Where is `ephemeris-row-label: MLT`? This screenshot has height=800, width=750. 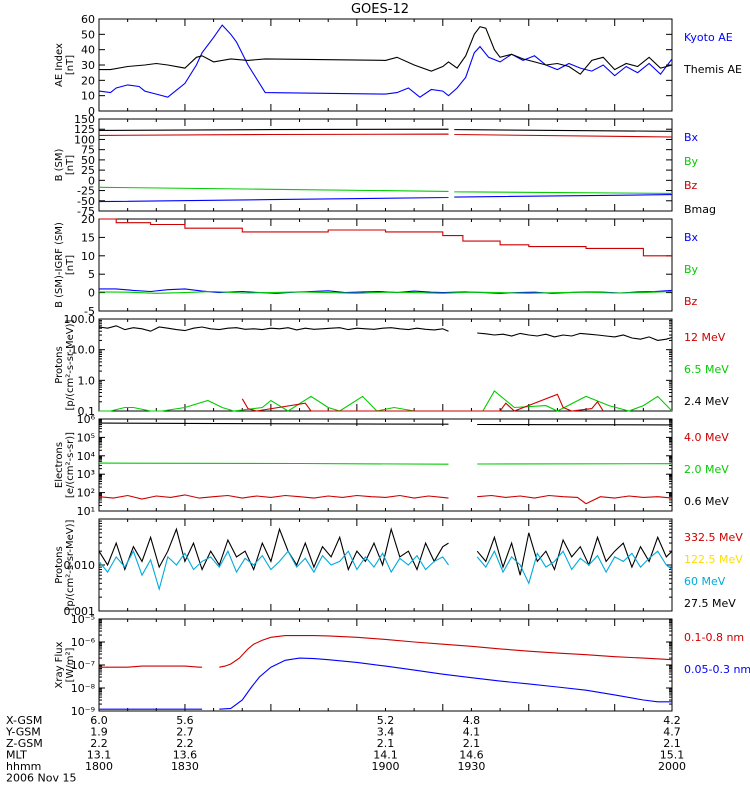 ephemeris-row-label: MLT is located at coordinates (16, 755).